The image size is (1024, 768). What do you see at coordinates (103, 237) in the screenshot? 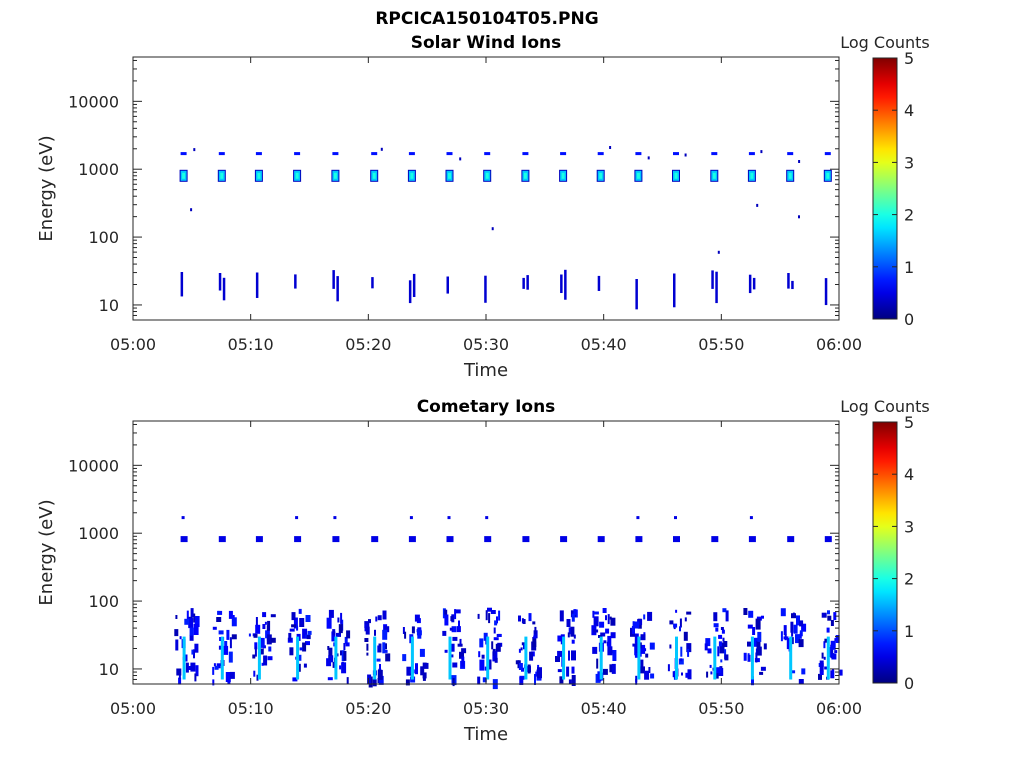
I see `y-tick-label: 100` at bounding box center [103, 237].